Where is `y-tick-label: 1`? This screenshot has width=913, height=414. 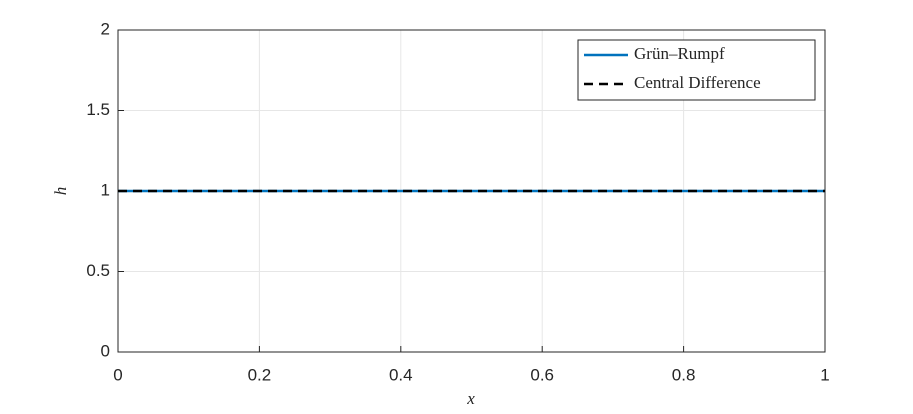 y-tick-label: 1 is located at coordinates (105, 189).